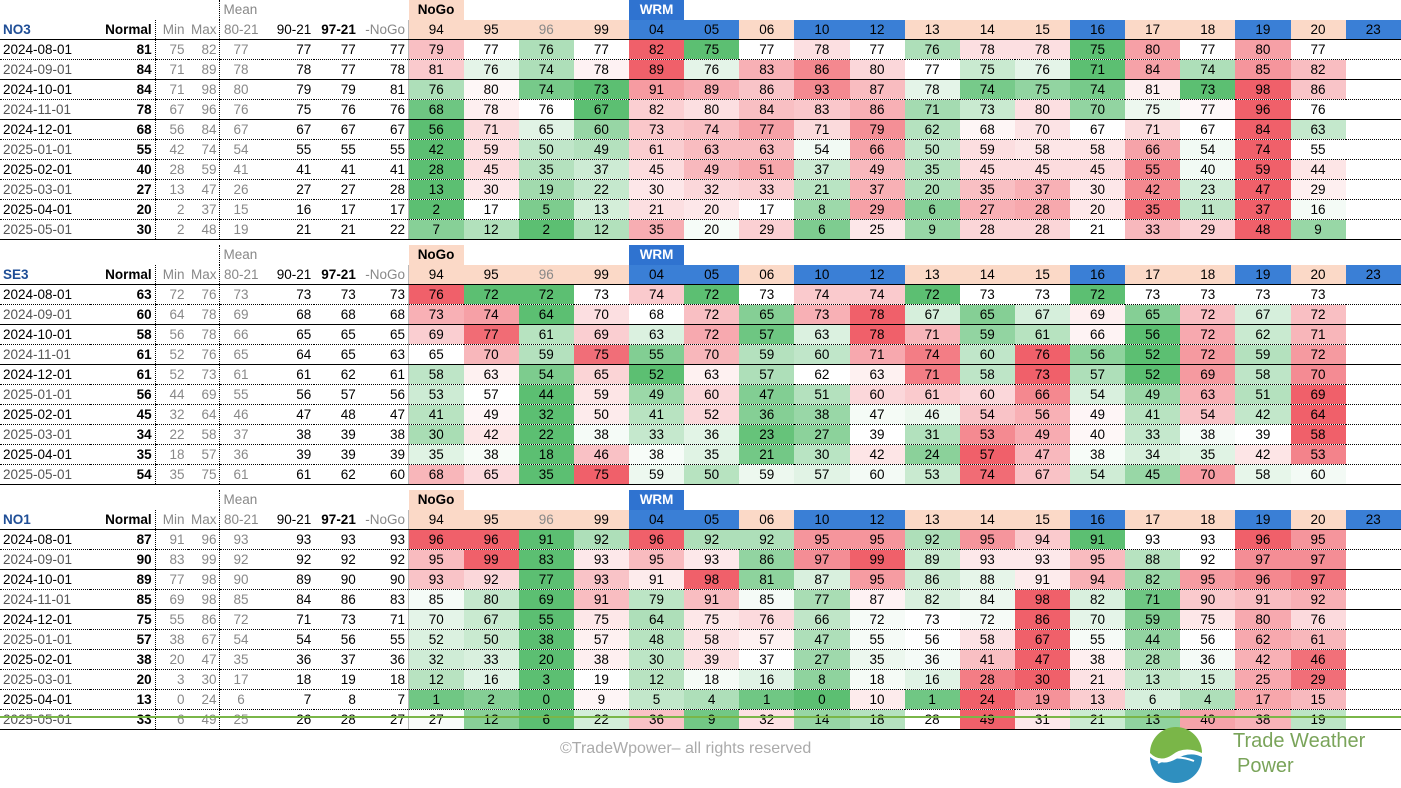 The width and height of the screenshot is (1401, 788). What do you see at coordinates (45, 474) in the screenshot?
I see `row-date: 2025-05-01` at bounding box center [45, 474].